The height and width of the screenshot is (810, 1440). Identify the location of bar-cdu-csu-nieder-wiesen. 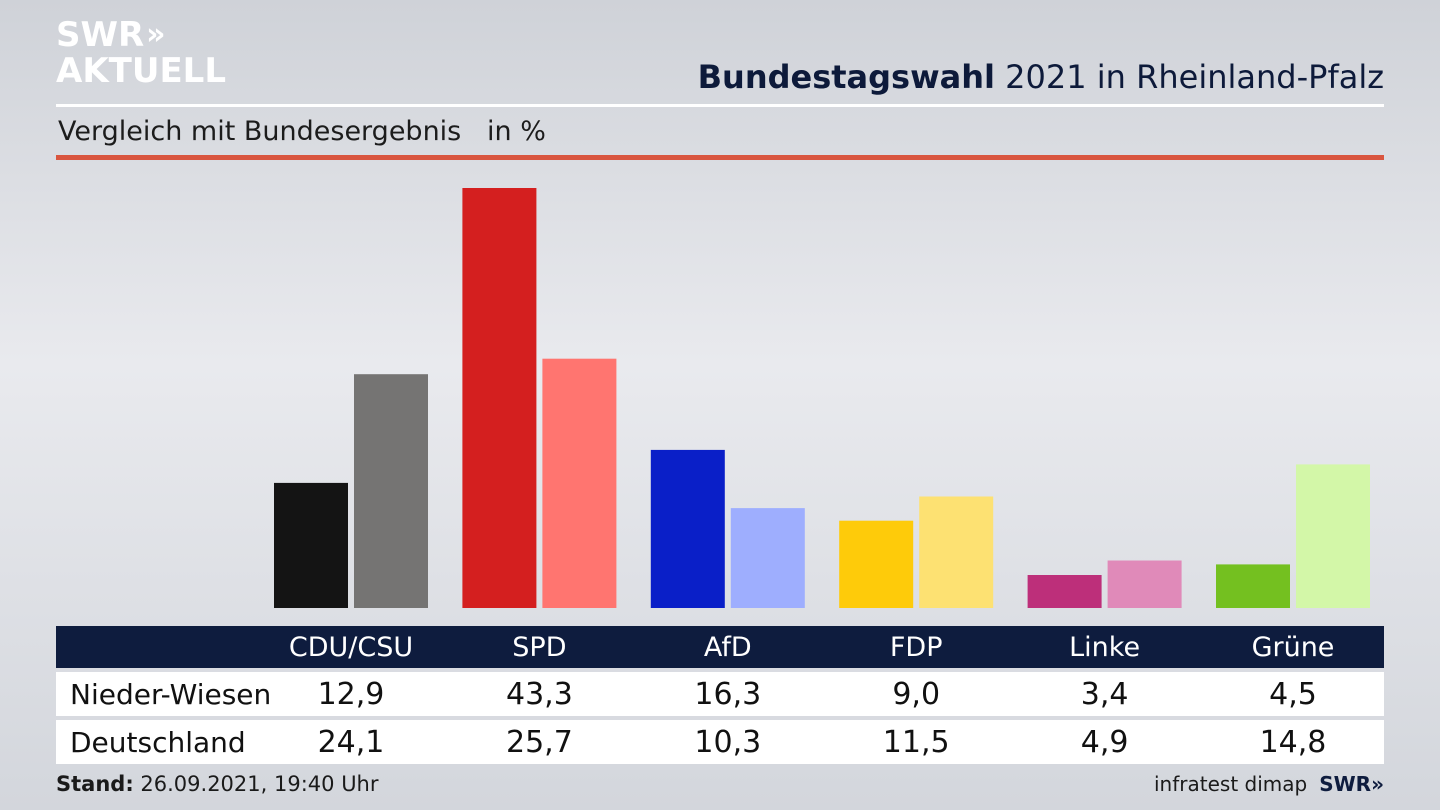
(311, 545).